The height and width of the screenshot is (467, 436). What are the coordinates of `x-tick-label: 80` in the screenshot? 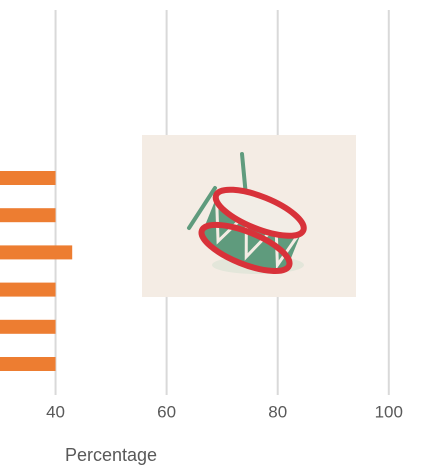 It's located at (277, 411).